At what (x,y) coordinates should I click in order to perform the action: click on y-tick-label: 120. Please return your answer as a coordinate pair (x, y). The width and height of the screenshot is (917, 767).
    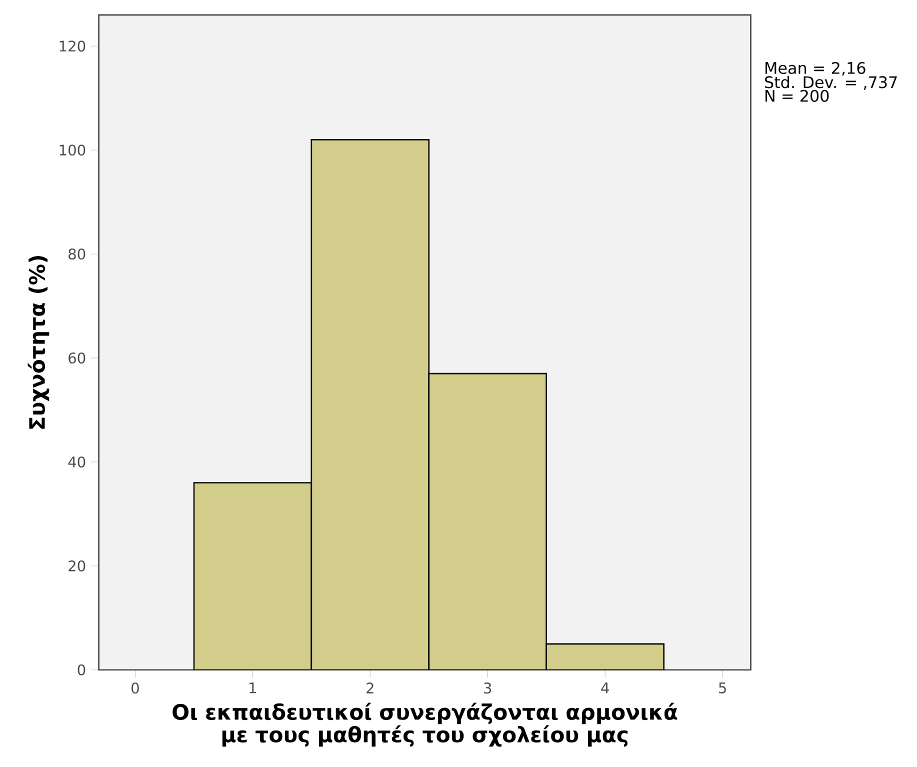
    Looking at the image, I should click on (73, 46).